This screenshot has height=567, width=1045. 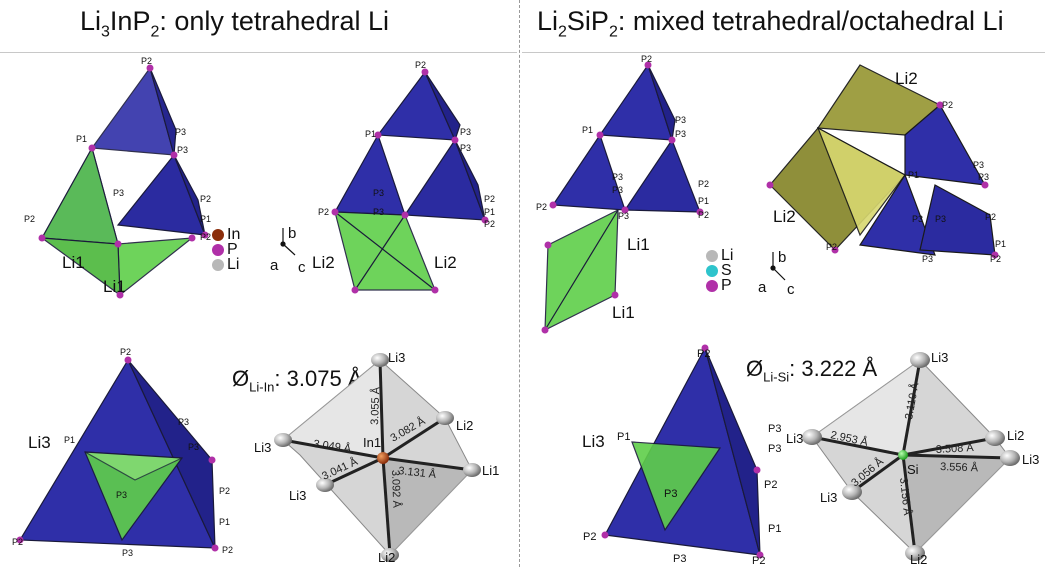 I want to click on tetrahedron-edge, so click(x=581, y=270).